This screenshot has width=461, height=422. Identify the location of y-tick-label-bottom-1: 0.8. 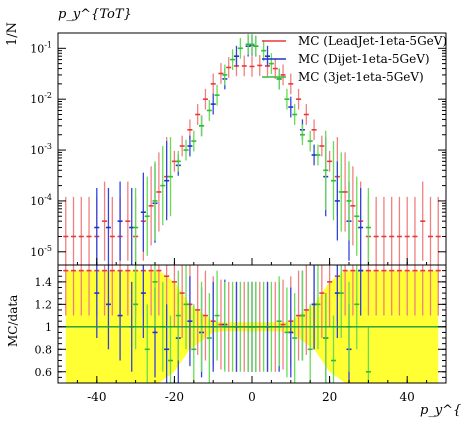
(44, 349).